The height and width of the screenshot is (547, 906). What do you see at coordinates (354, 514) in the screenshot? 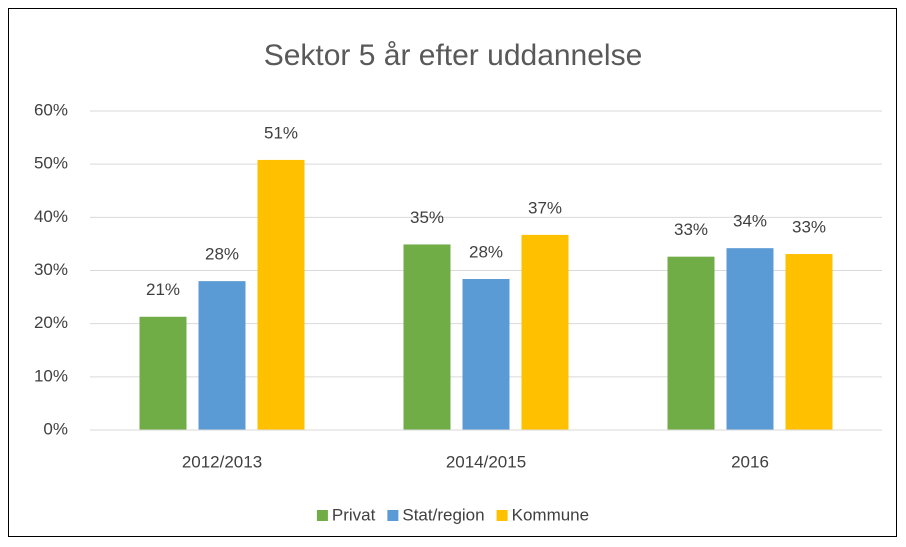
I see `legend-label: Privat` at bounding box center [354, 514].